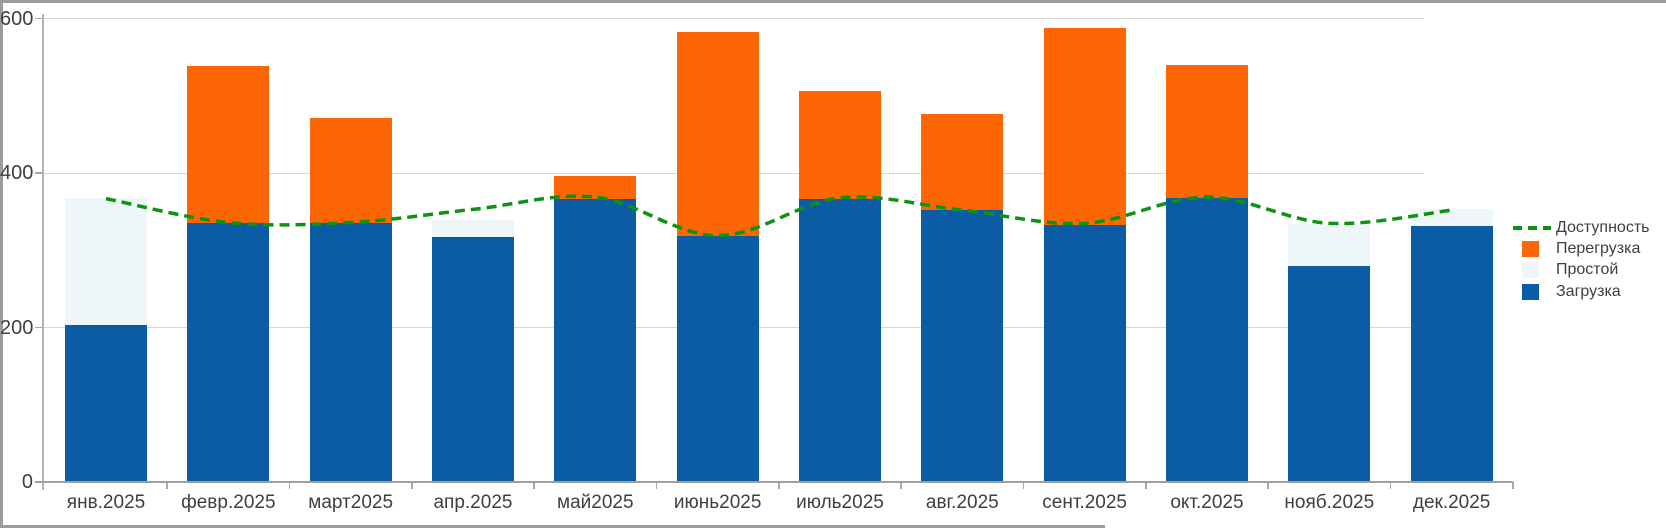  I want to click on legend-item-3: Загрузка, so click(1588, 291).